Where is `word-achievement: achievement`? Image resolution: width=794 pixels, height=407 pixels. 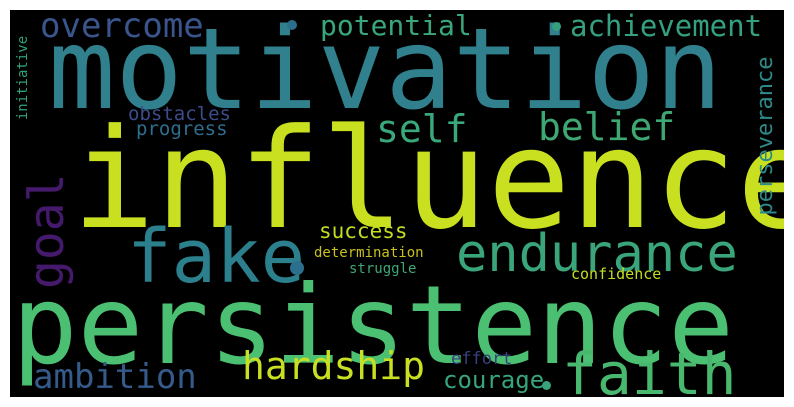
word-achievement: achievement is located at coordinates (666, 26).